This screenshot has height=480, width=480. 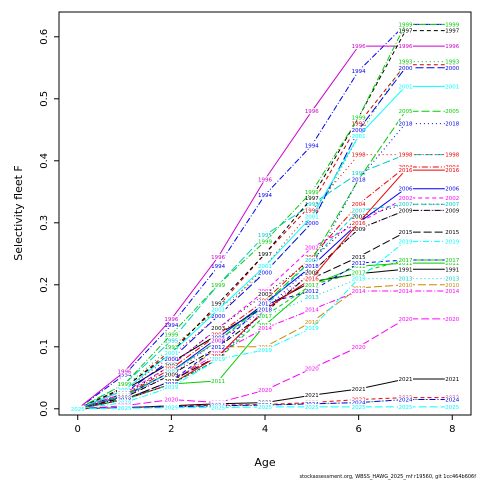 What do you see at coordinates (405, 286) in the screenshot?
I see `point-label: 2010` at bounding box center [405, 286].